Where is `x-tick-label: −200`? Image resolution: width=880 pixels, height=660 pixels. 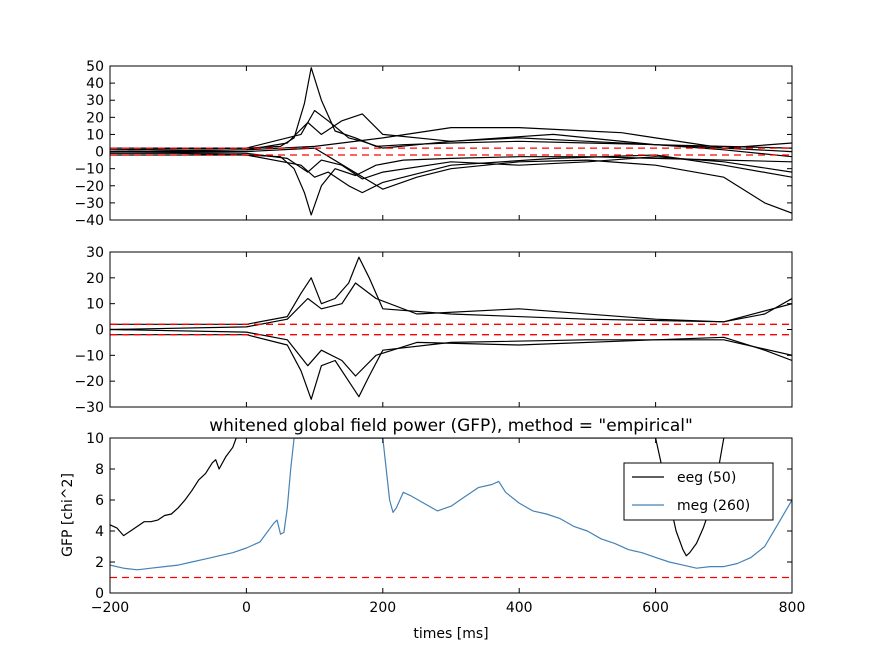 x-tick-label: −200 is located at coordinates (110, 608).